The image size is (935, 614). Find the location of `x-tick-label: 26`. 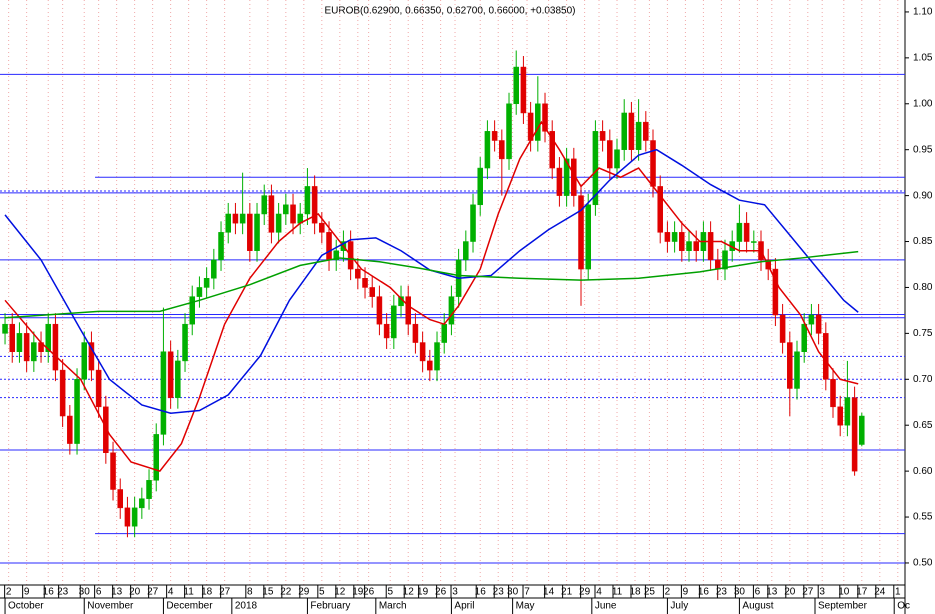

x-tick-label: 26 is located at coordinates (369, 592).